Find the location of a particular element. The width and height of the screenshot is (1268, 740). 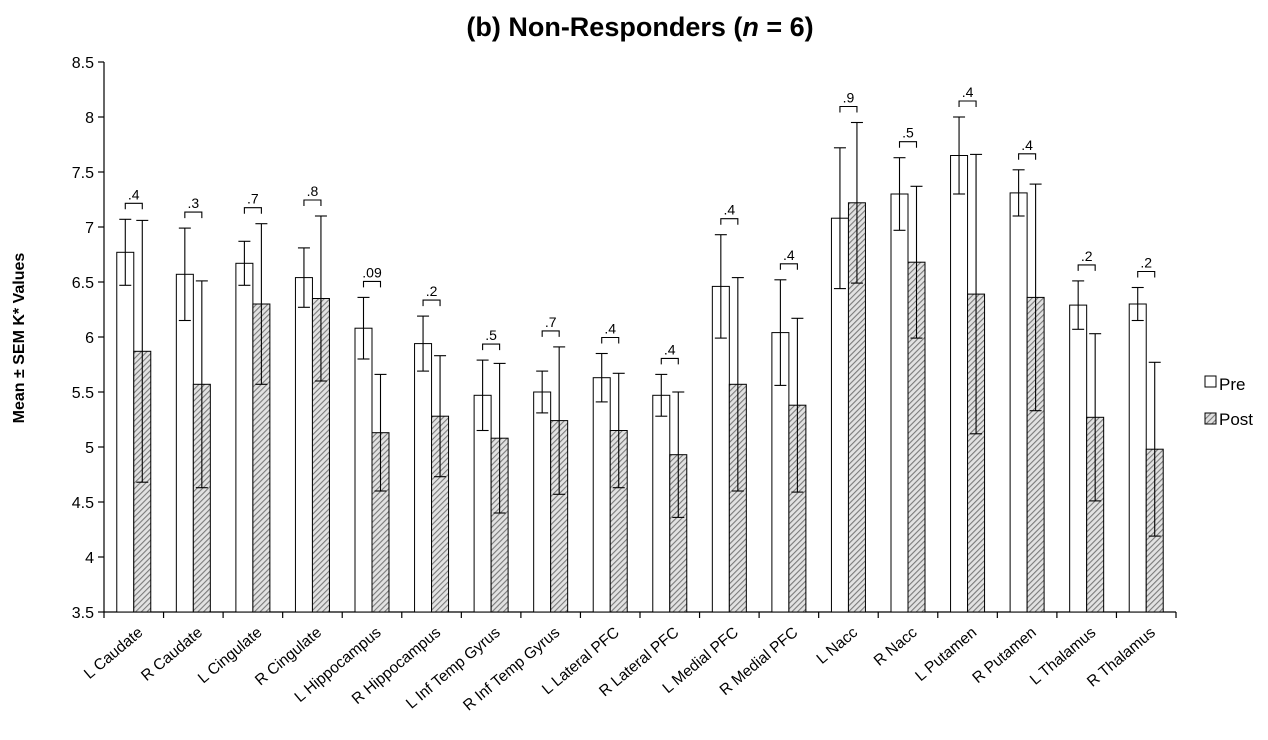

legend-label-pre: Pre is located at coordinates (1232, 384).